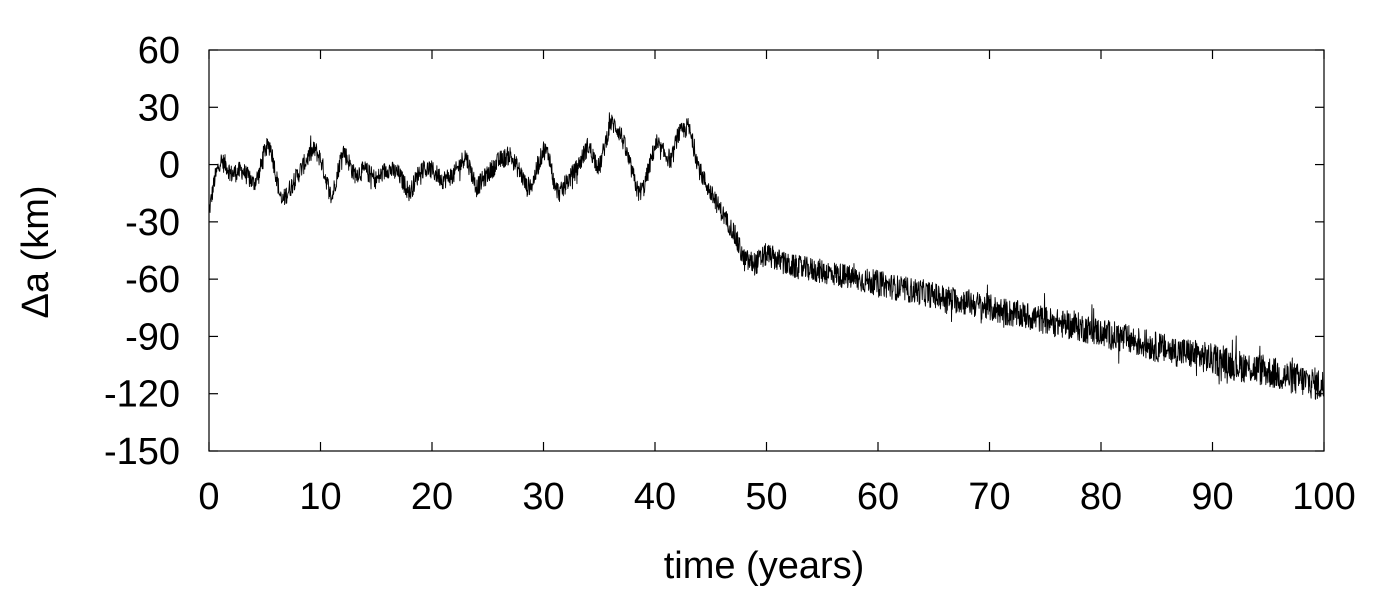  Describe the element at coordinates (1101, 497) in the screenshot. I see `x-tick-label: 80` at that location.